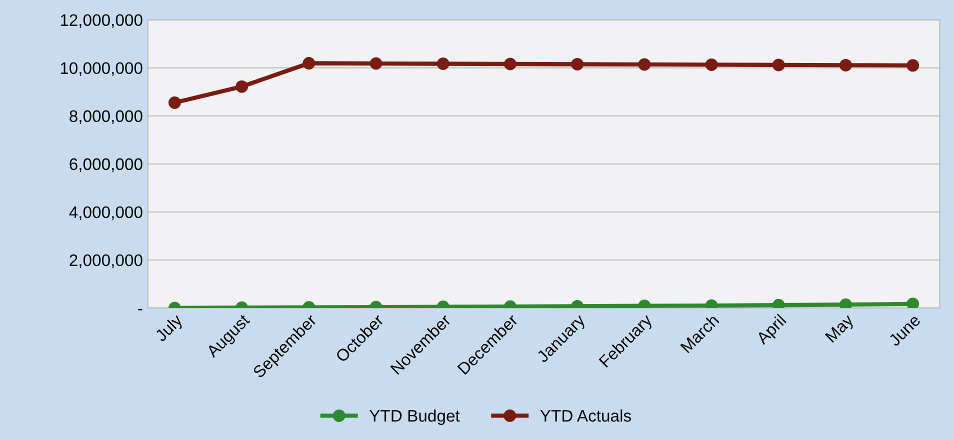  I want to click on y-tick-label: 4,000,000, so click(105, 213).